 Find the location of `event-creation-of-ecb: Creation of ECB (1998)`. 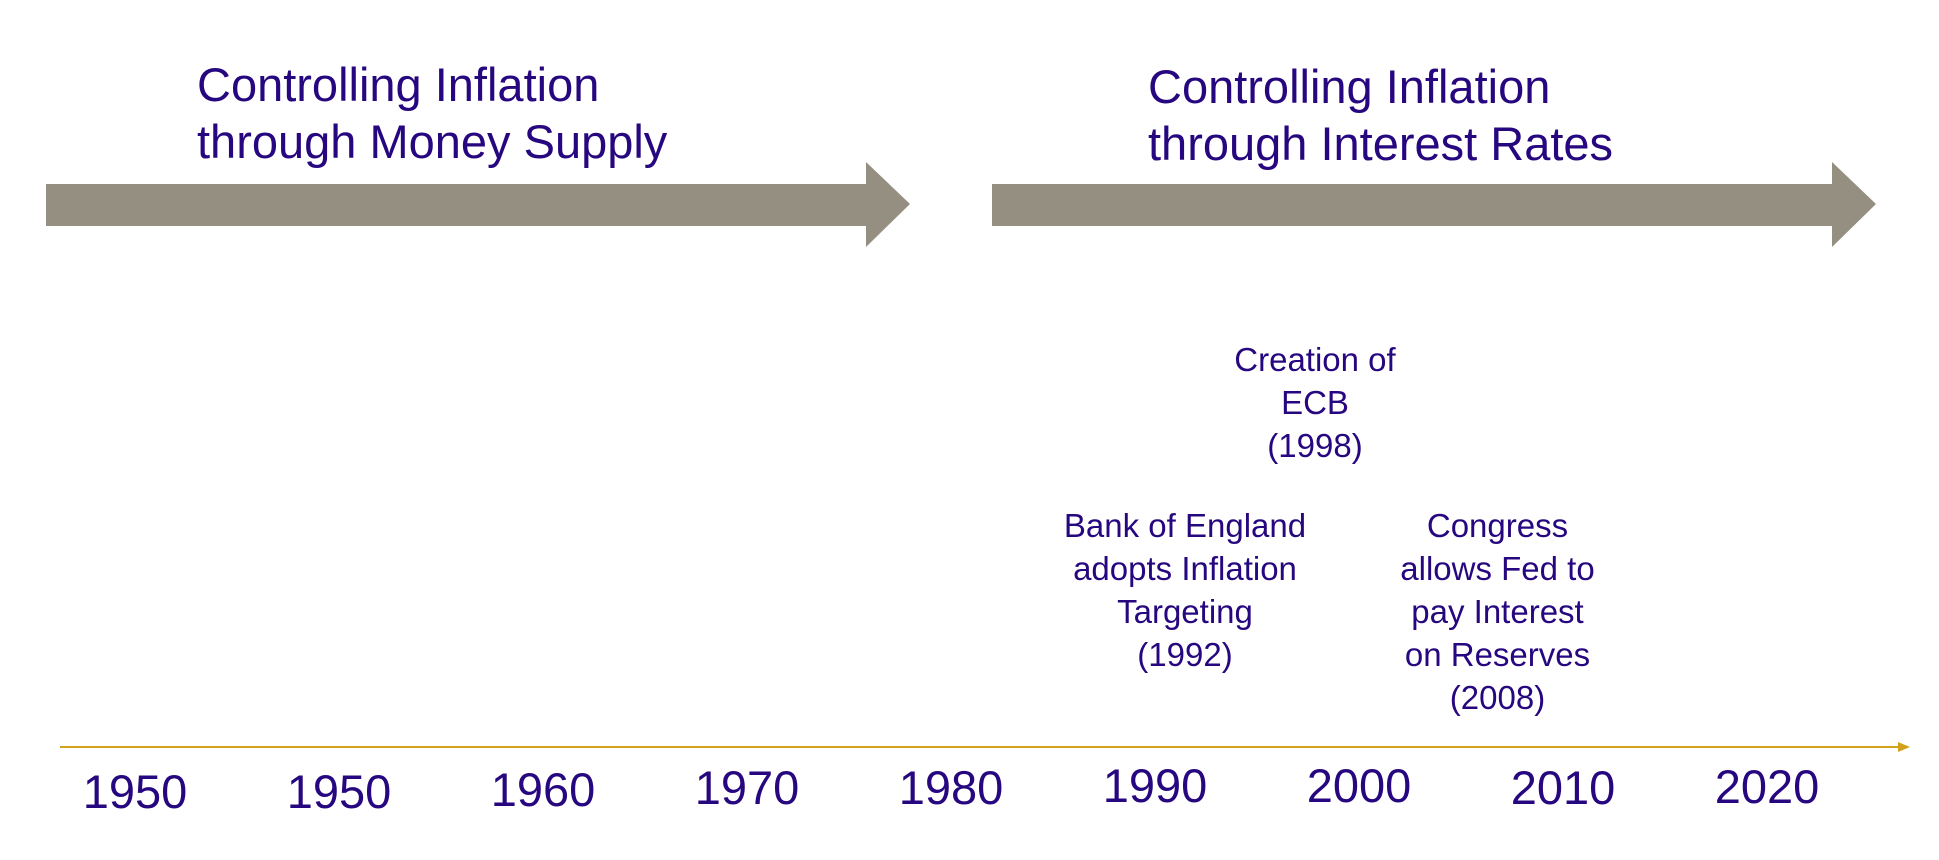

event-creation-of-ecb: Creation of ECB (1998) is located at coordinates (1315, 402).